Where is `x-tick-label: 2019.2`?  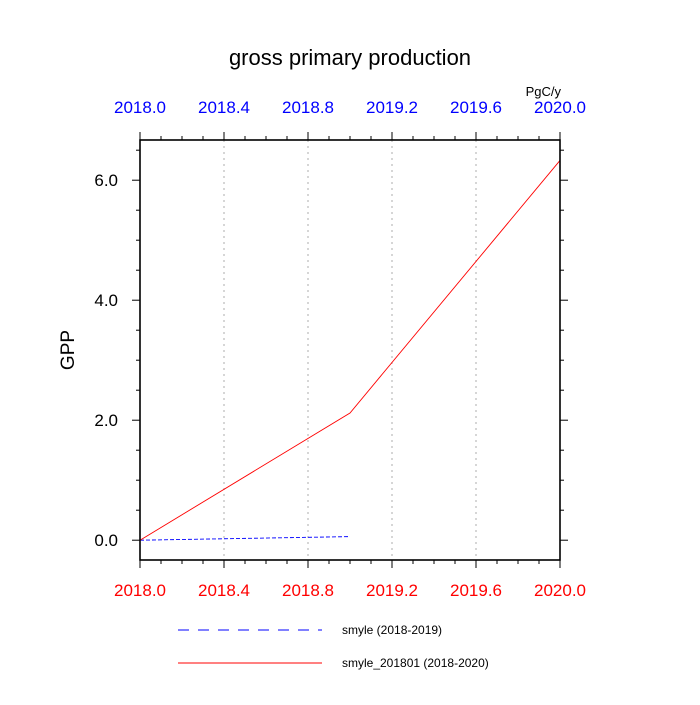
x-tick-label: 2019.2 is located at coordinates (392, 590).